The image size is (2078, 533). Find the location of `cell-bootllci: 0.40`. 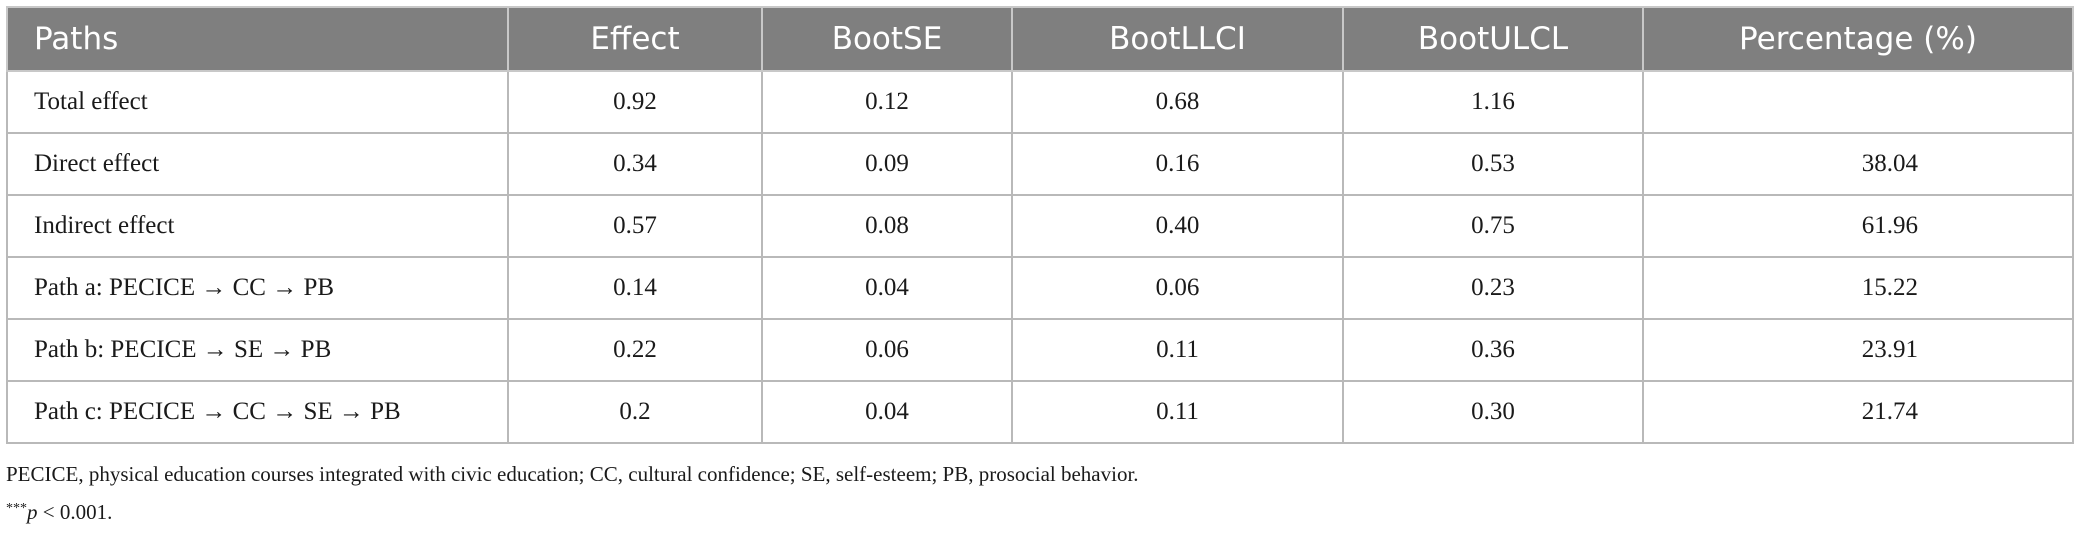

cell-bootllci: 0.40 is located at coordinates (1177, 226).